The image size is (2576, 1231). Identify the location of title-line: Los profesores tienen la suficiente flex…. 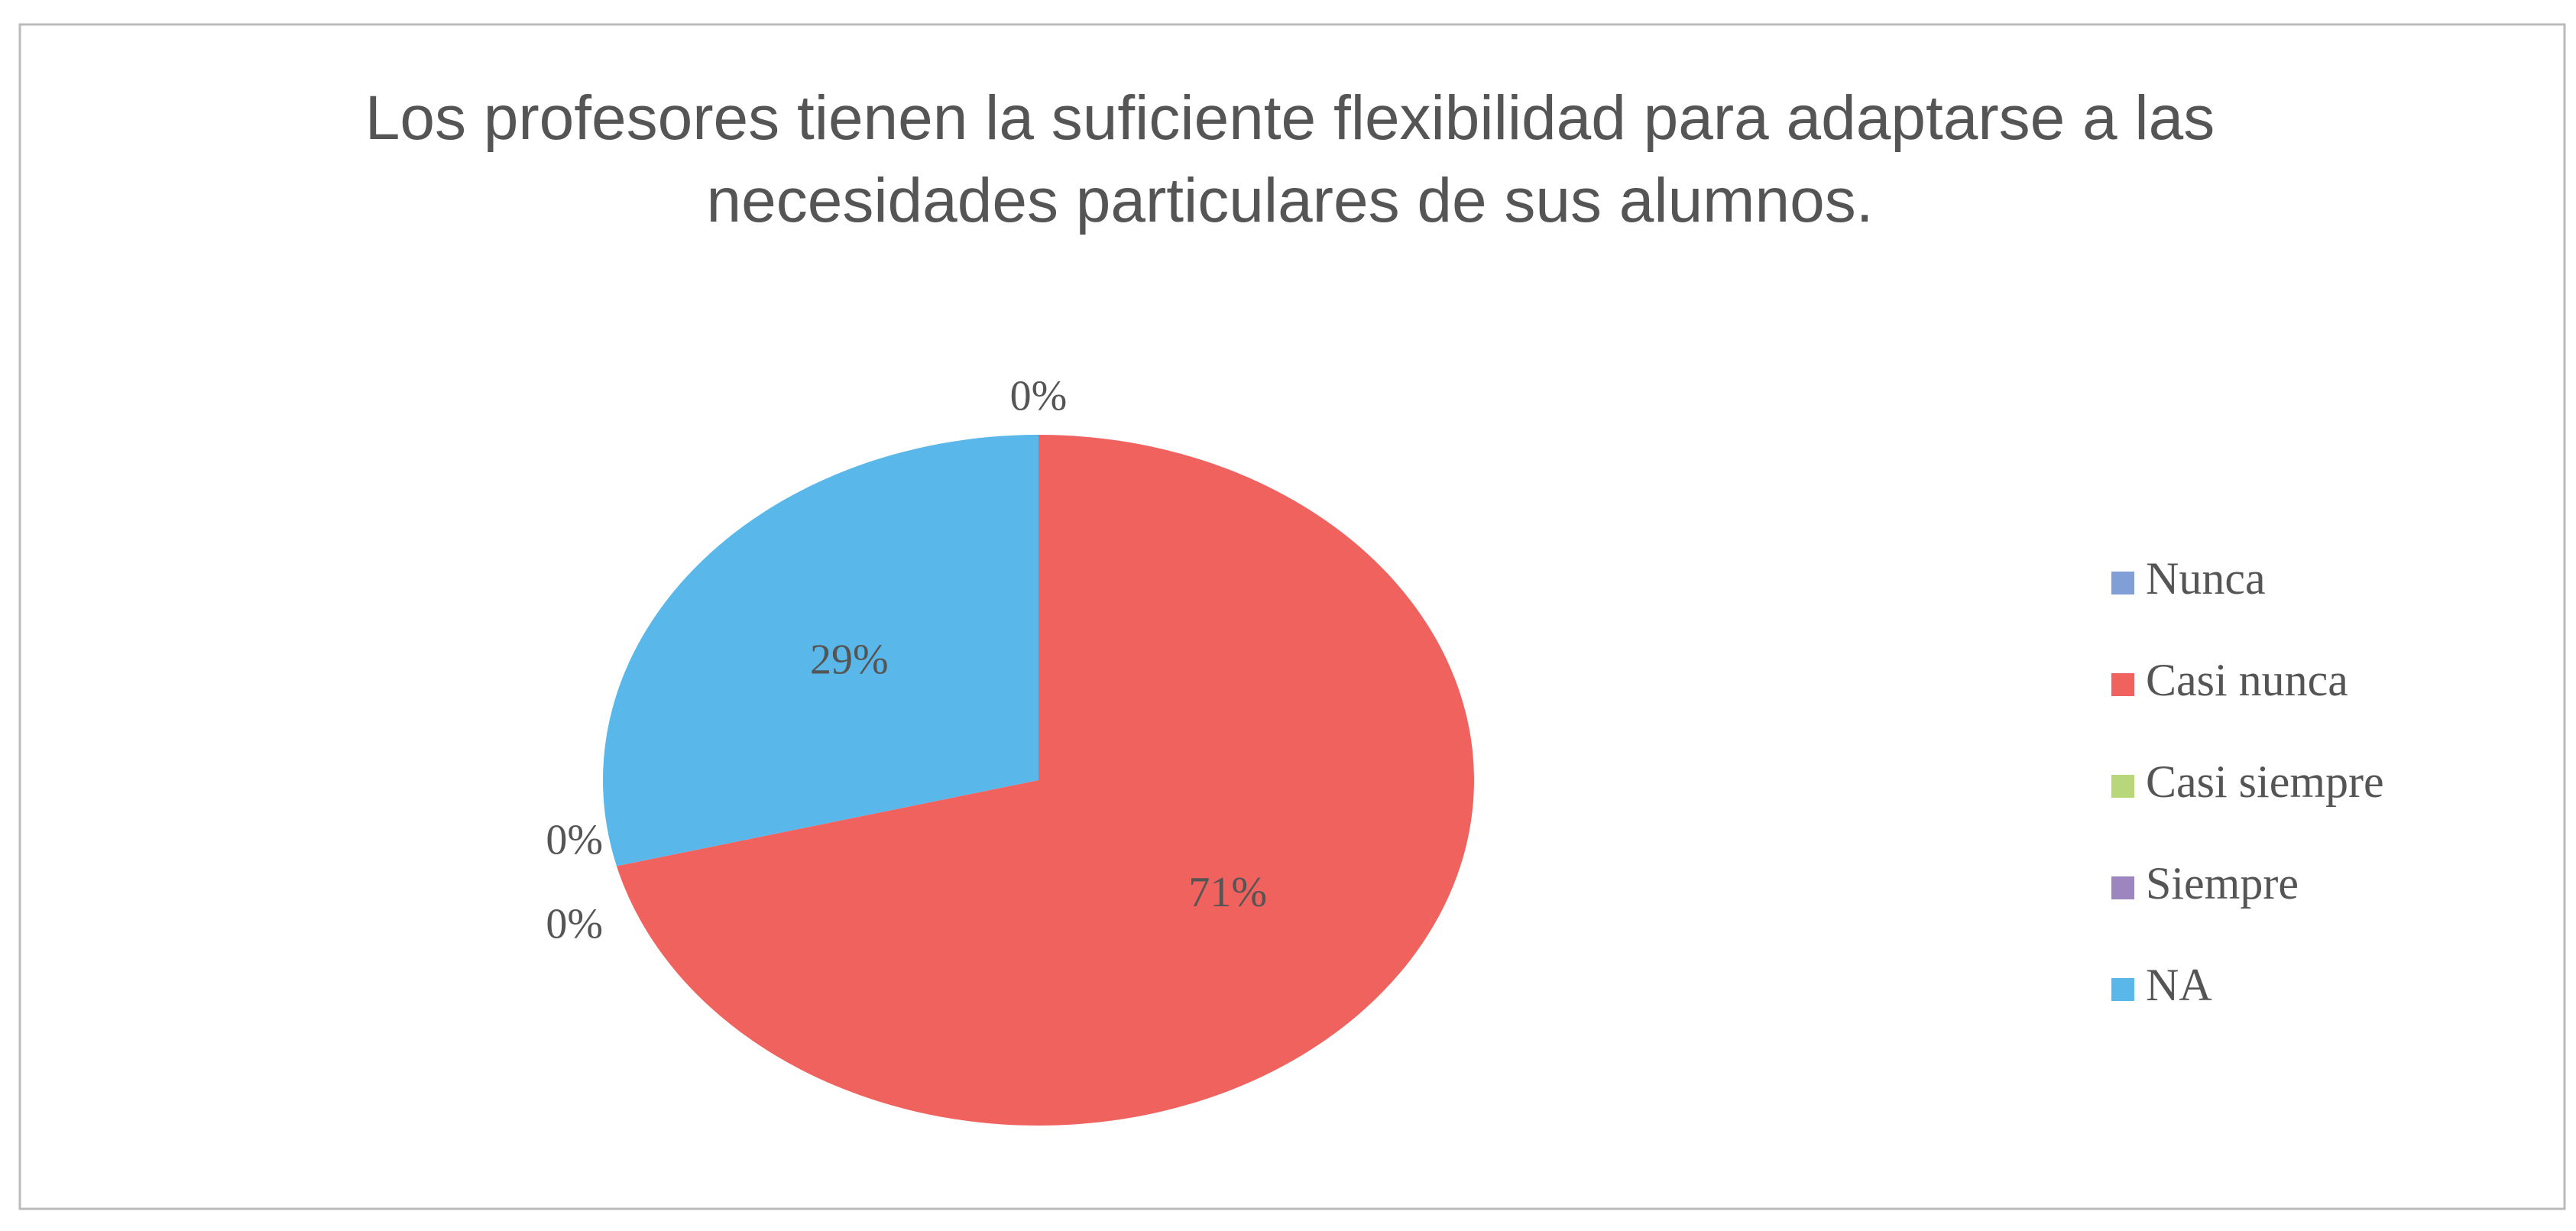
(1290, 118).